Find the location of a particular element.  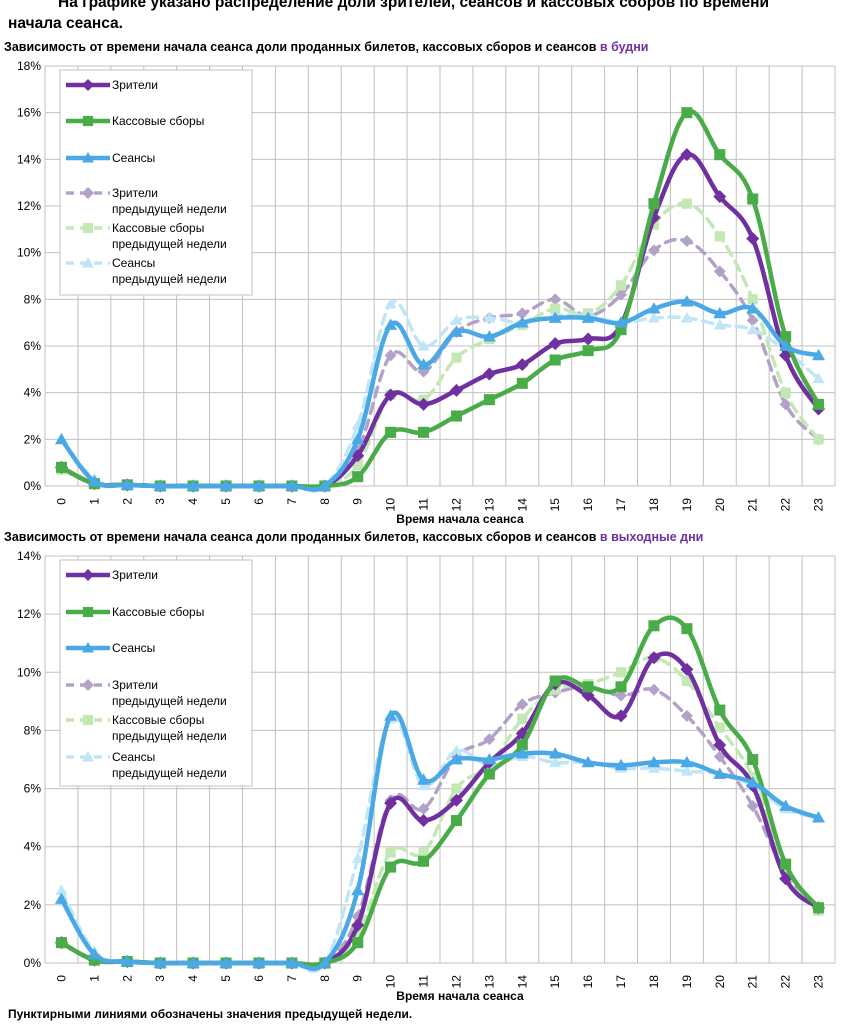

weekdays-x-tick-label: 4 is located at coordinates (193, 501).